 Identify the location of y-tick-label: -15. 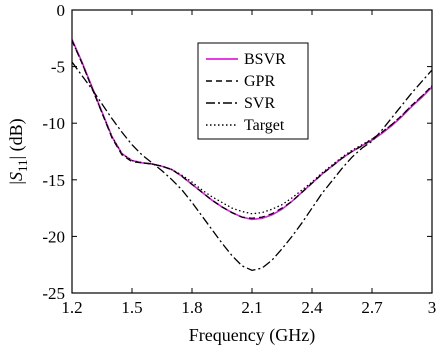
(53, 180).